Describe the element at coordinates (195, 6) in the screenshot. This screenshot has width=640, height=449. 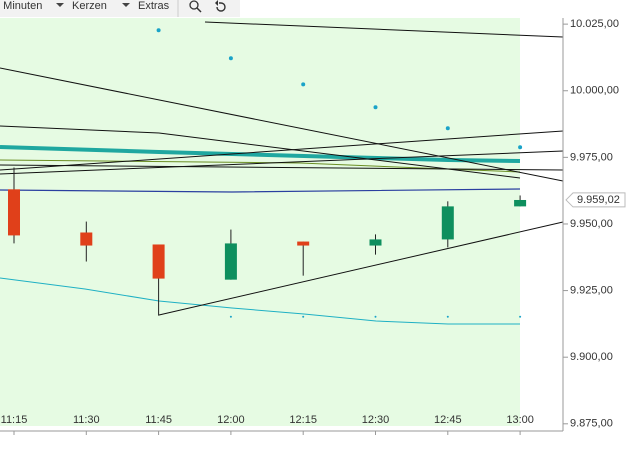
I see `zoom-button` at that location.